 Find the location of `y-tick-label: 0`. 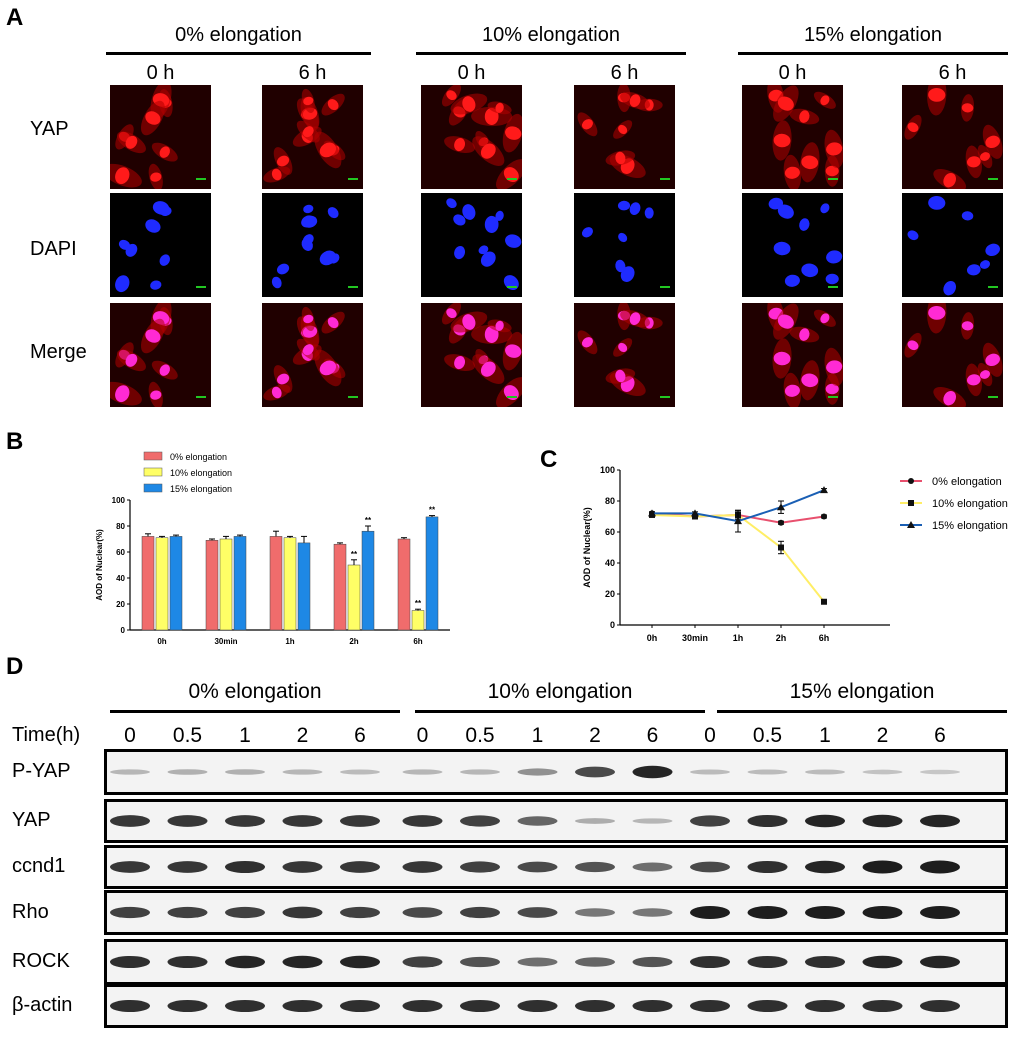

y-tick-label: 0 is located at coordinates (612, 625).